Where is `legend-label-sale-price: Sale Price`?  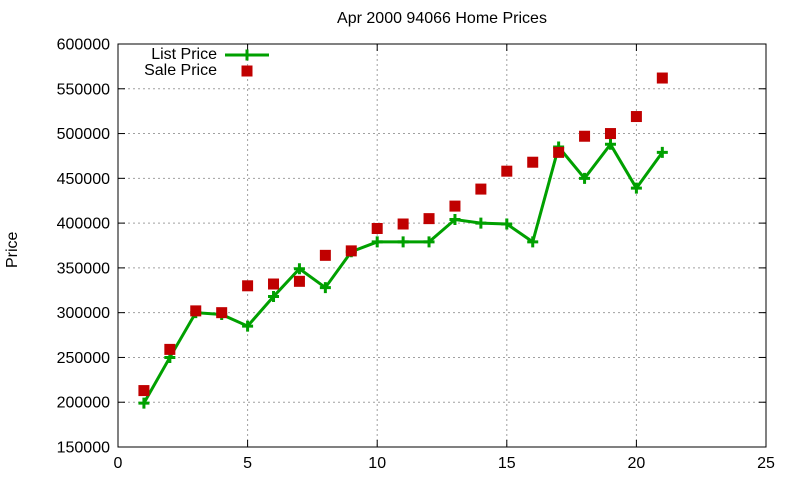 legend-label-sale-price: Sale Price is located at coordinates (180, 70).